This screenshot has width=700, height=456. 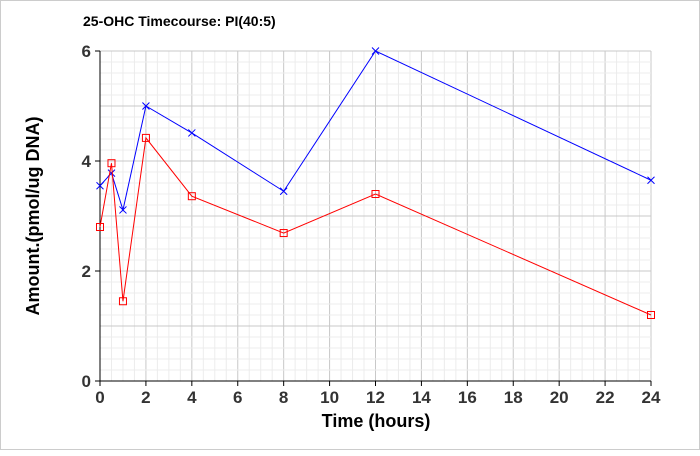 What do you see at coordinates (87, 161) in the screenshot?
I see `y-tick-label: 4` at bounding box center [87, 161].